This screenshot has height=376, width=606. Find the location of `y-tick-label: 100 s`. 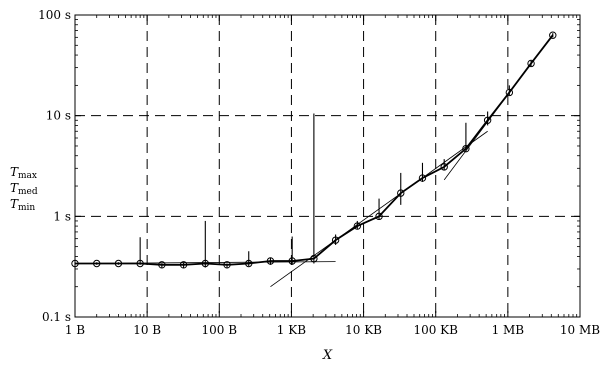

y-tick-label: 100 s is located at coordinates (54, 15).